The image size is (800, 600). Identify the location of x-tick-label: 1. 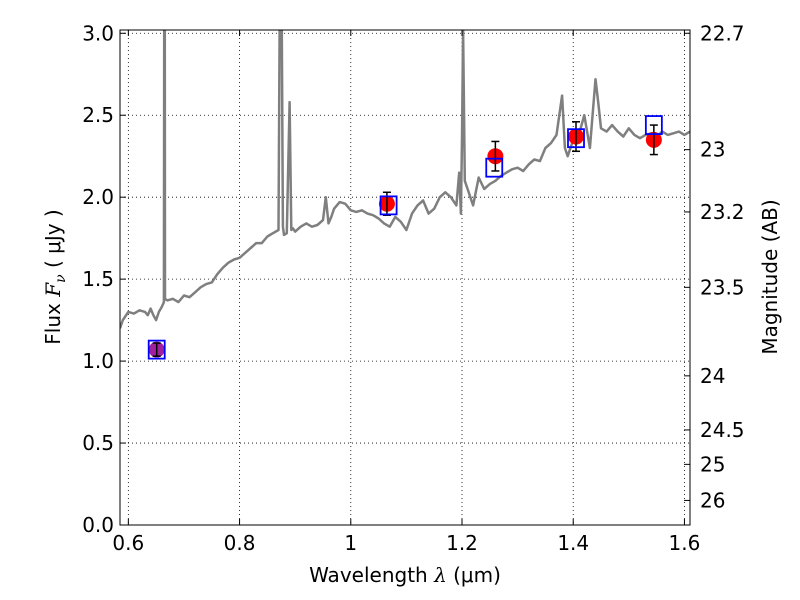
(350, 543).